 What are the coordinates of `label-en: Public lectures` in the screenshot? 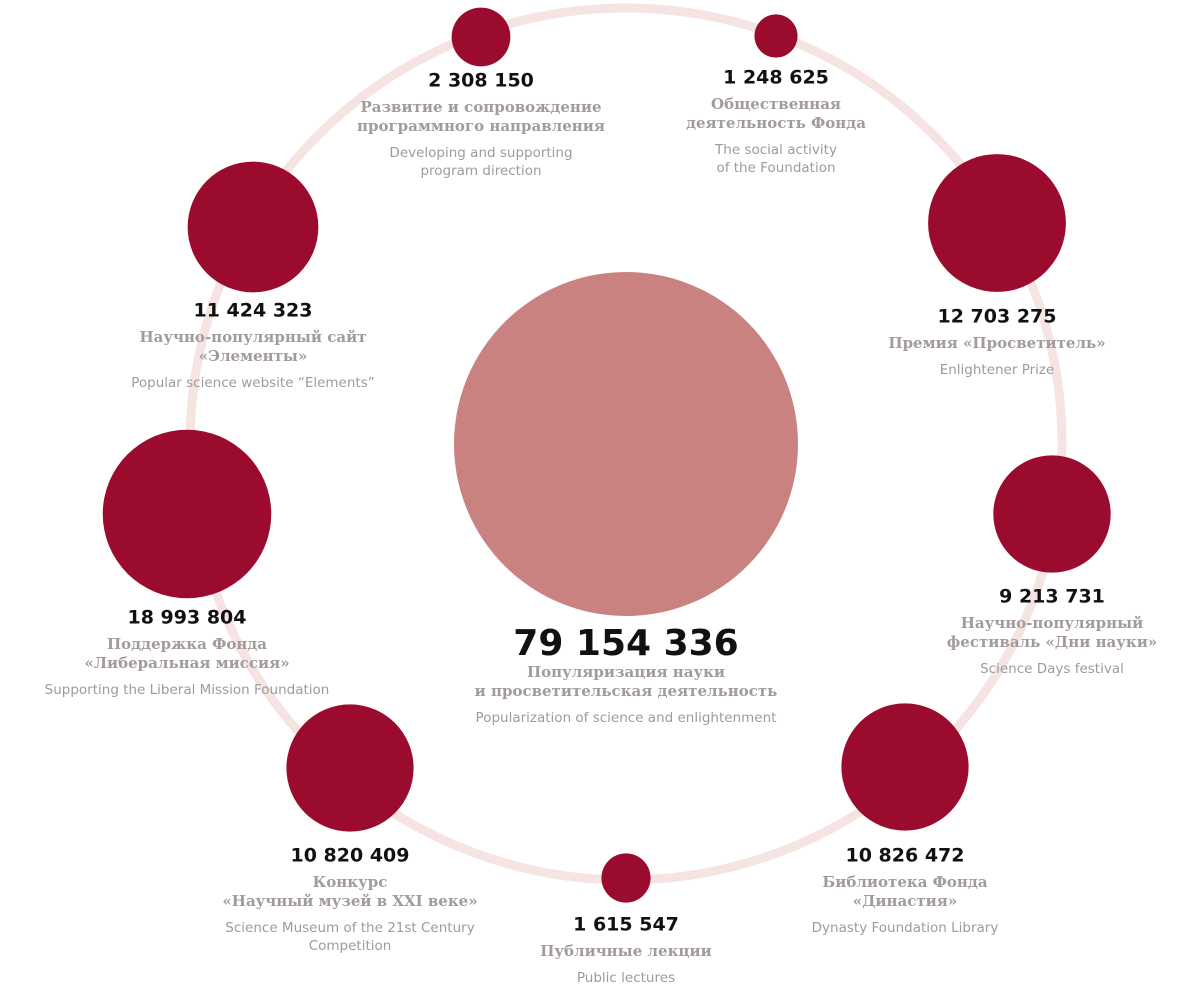 It's located at (626, 978).